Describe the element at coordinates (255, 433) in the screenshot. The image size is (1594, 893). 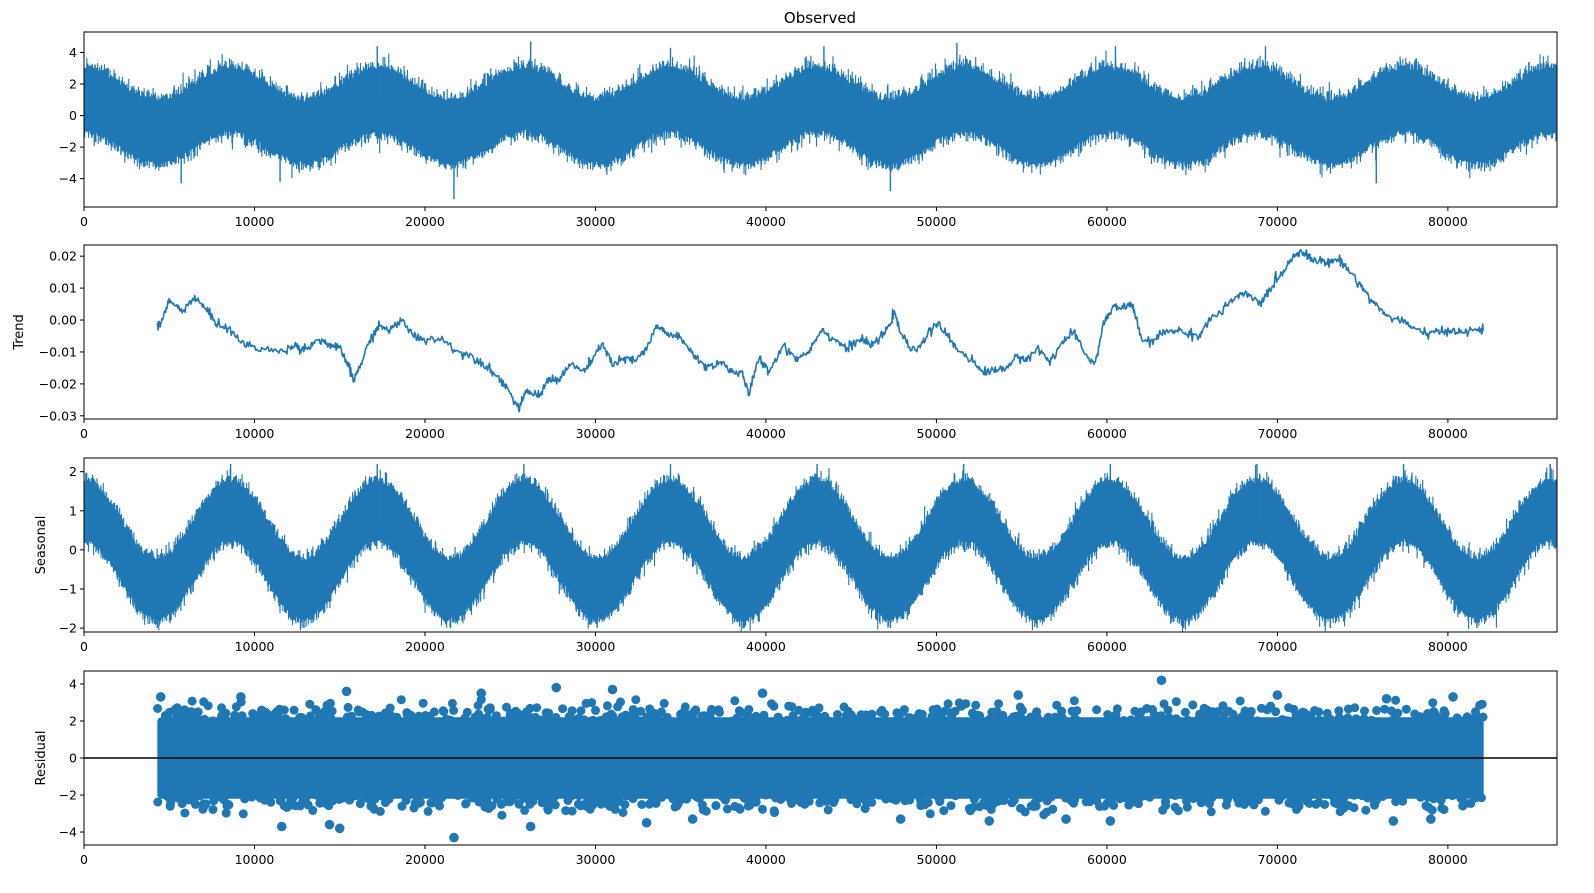
I see `trend-xtick-label-1: 10000` at that location.